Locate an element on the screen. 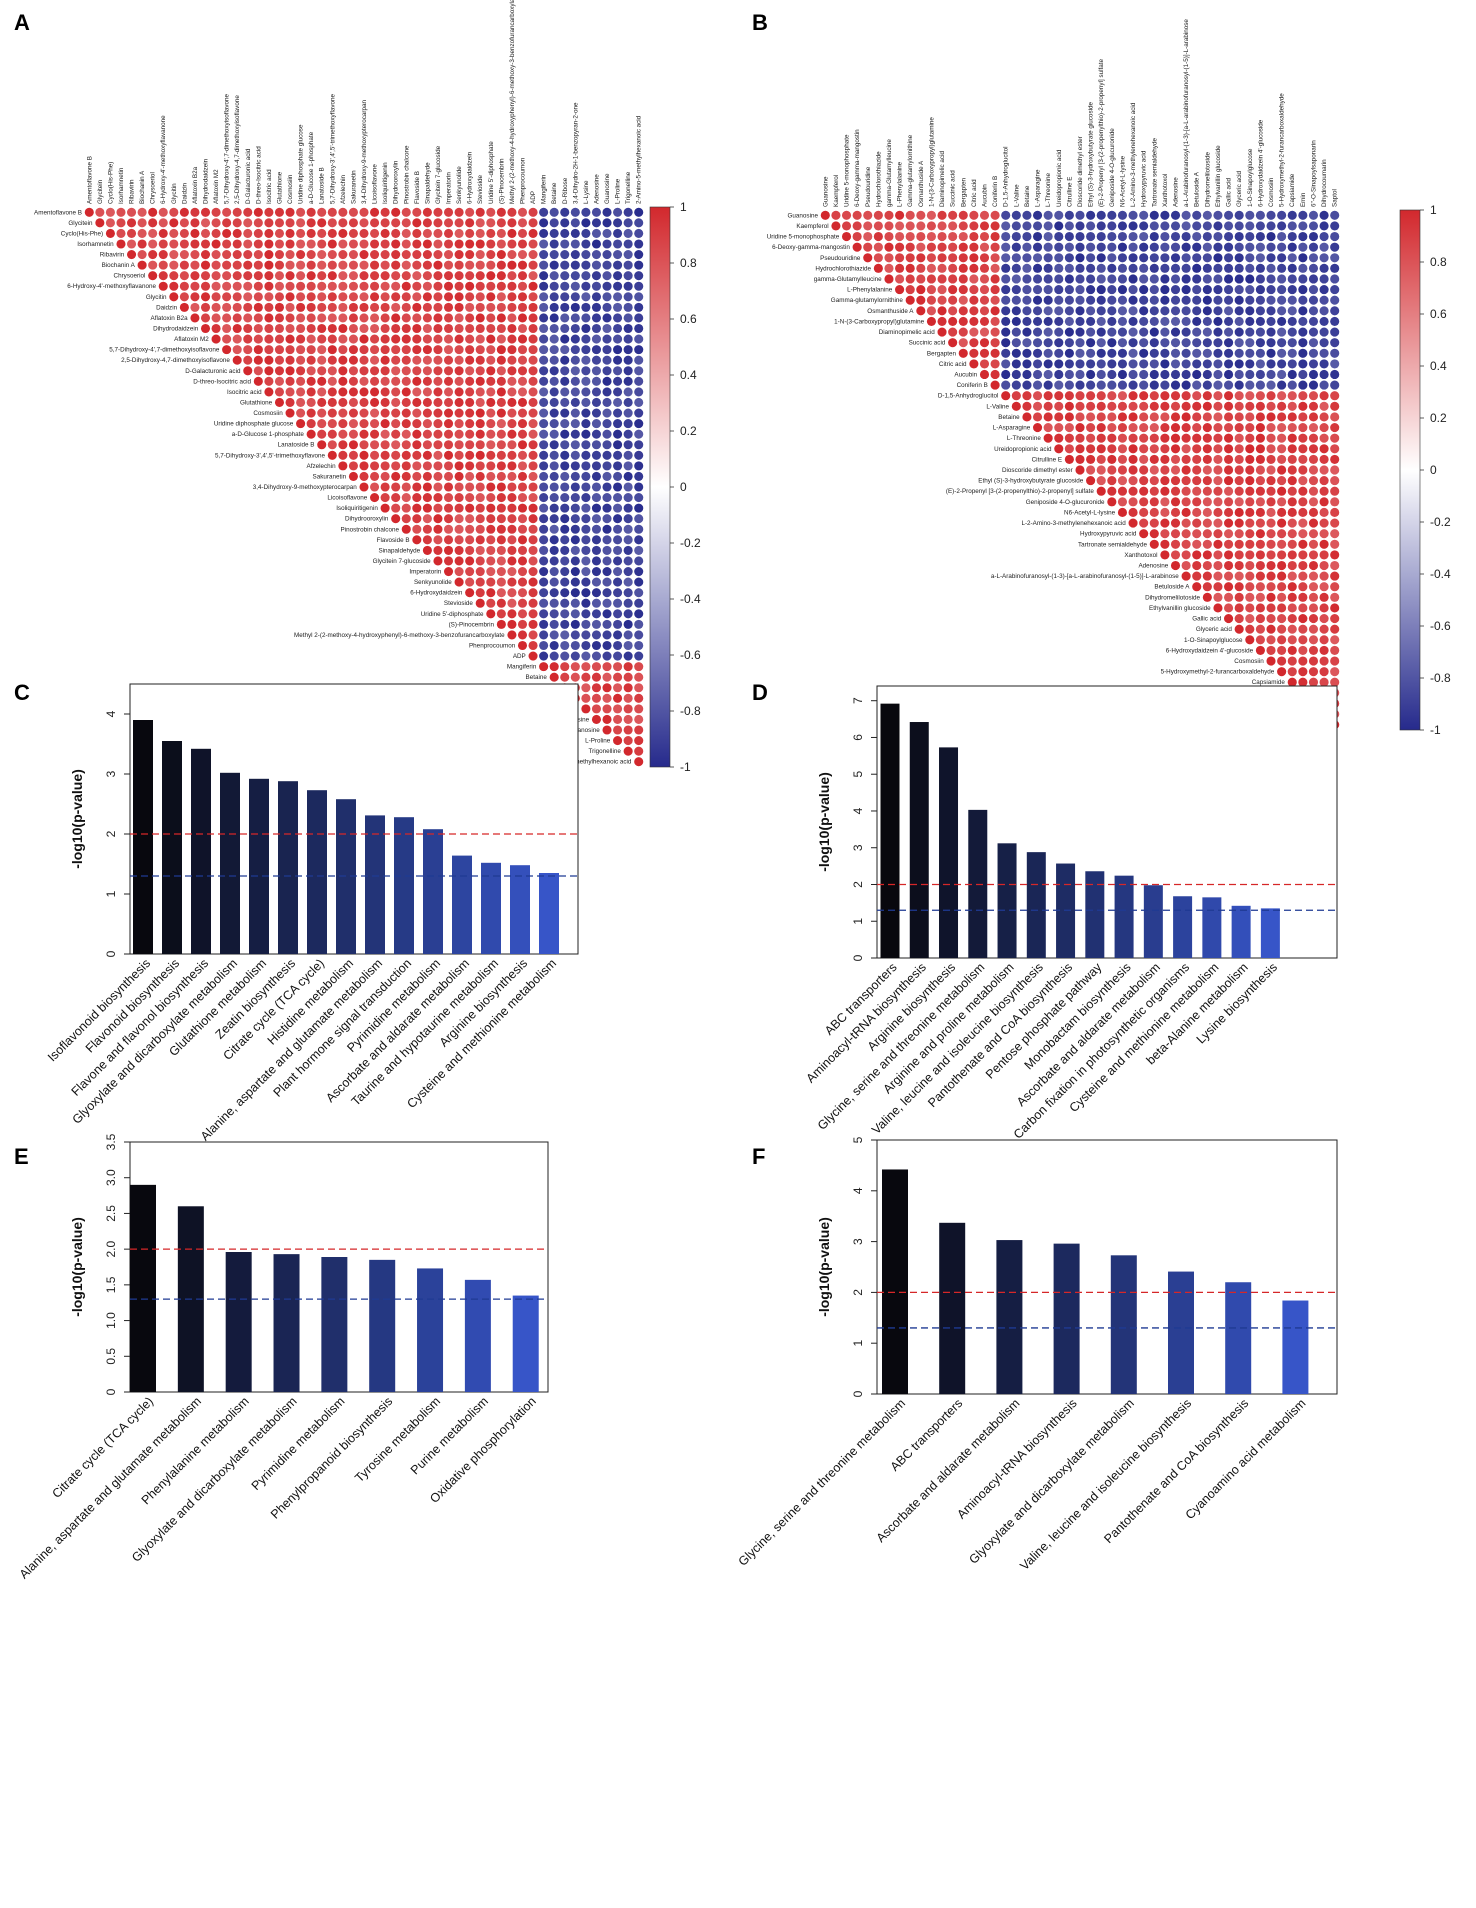 This screenshot has width=1476, height=1908. y-tick-label: 2 is located at coordinates (111, 833).